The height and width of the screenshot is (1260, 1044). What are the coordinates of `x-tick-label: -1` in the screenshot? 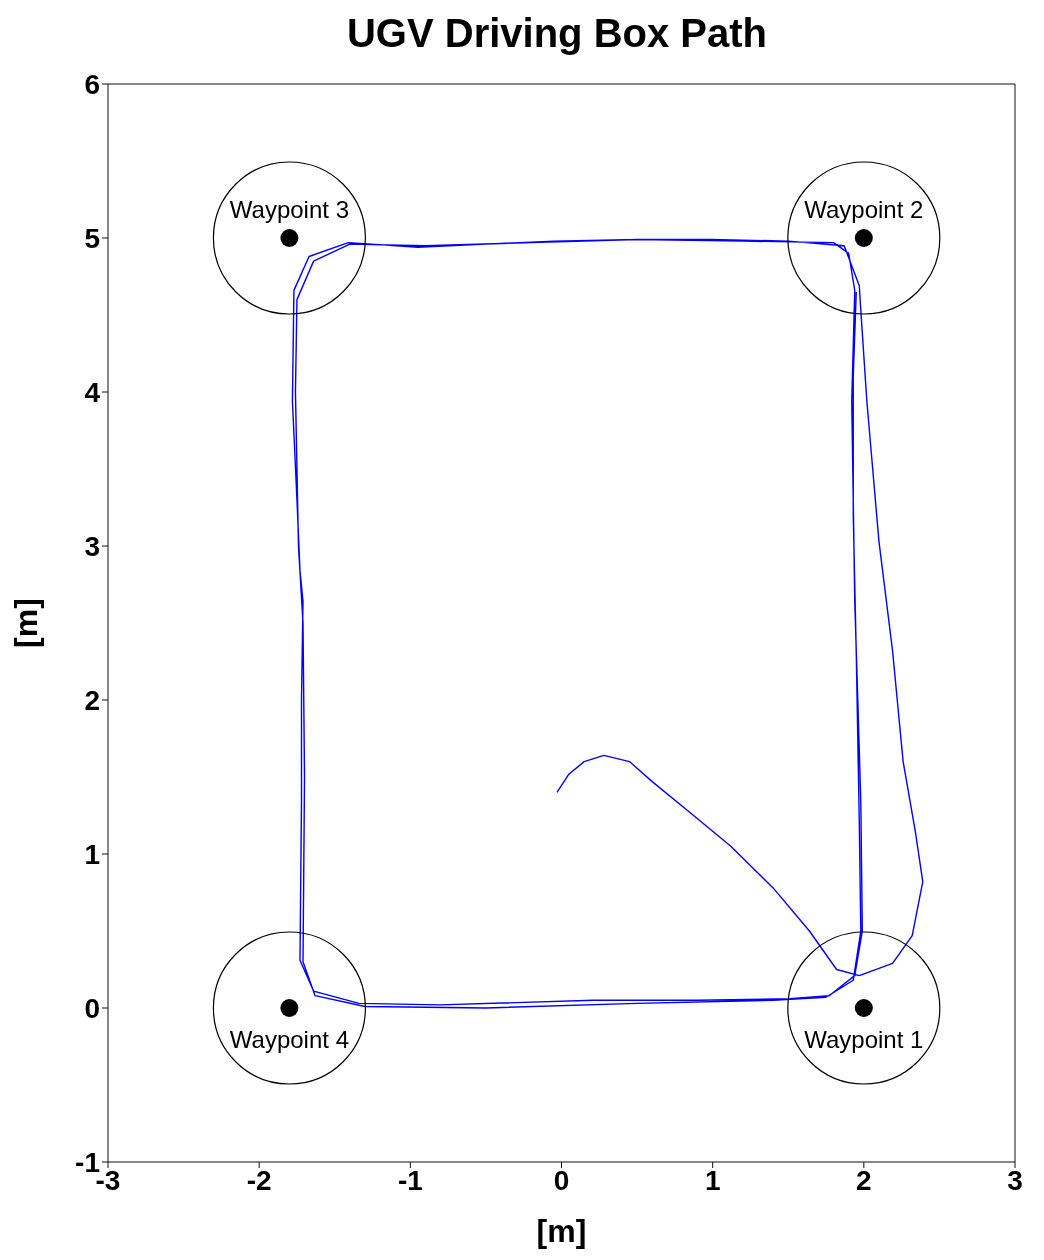 It's located at (410, 1180).